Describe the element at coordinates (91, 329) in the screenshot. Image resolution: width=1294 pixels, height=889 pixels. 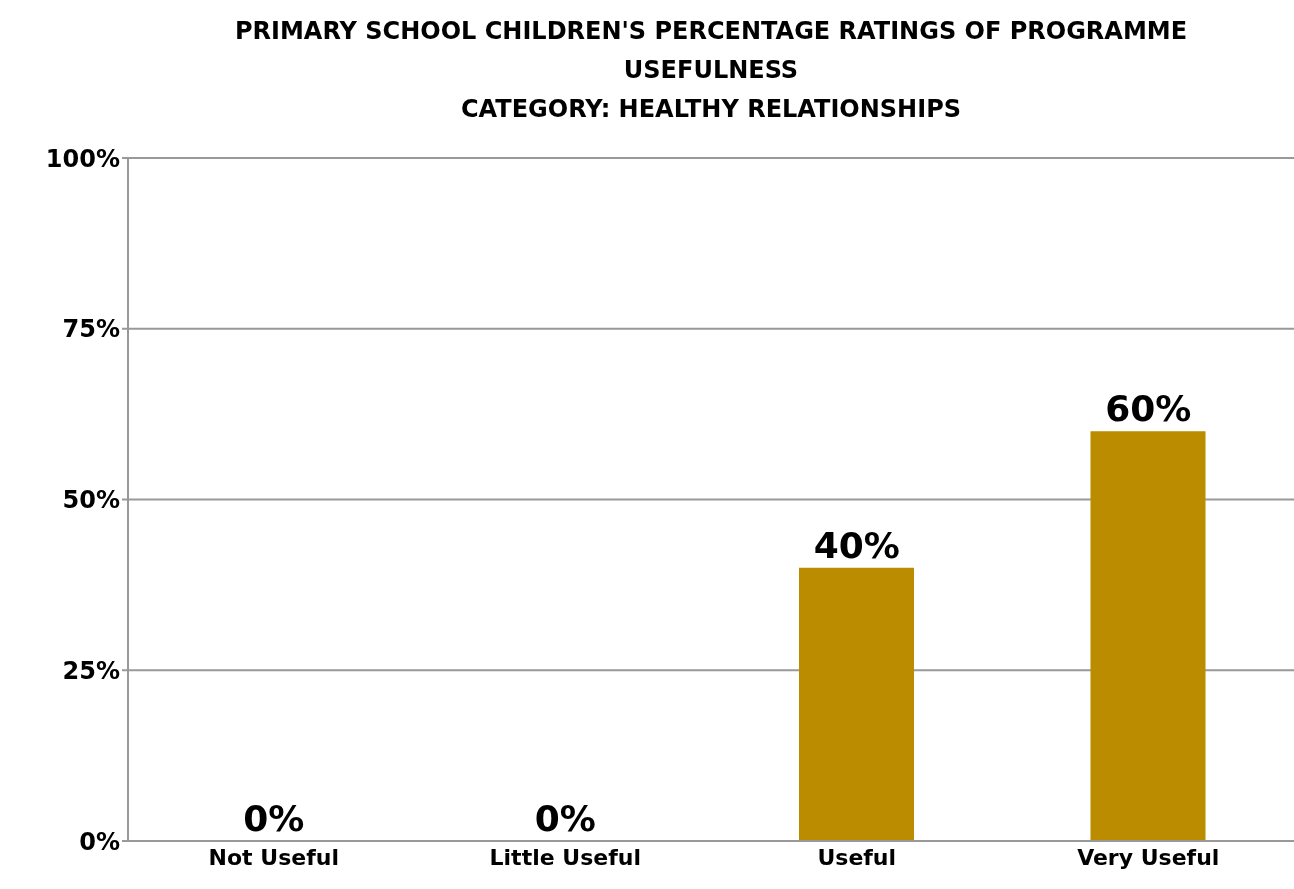
I see `y-tick-label: 75%` at that location.